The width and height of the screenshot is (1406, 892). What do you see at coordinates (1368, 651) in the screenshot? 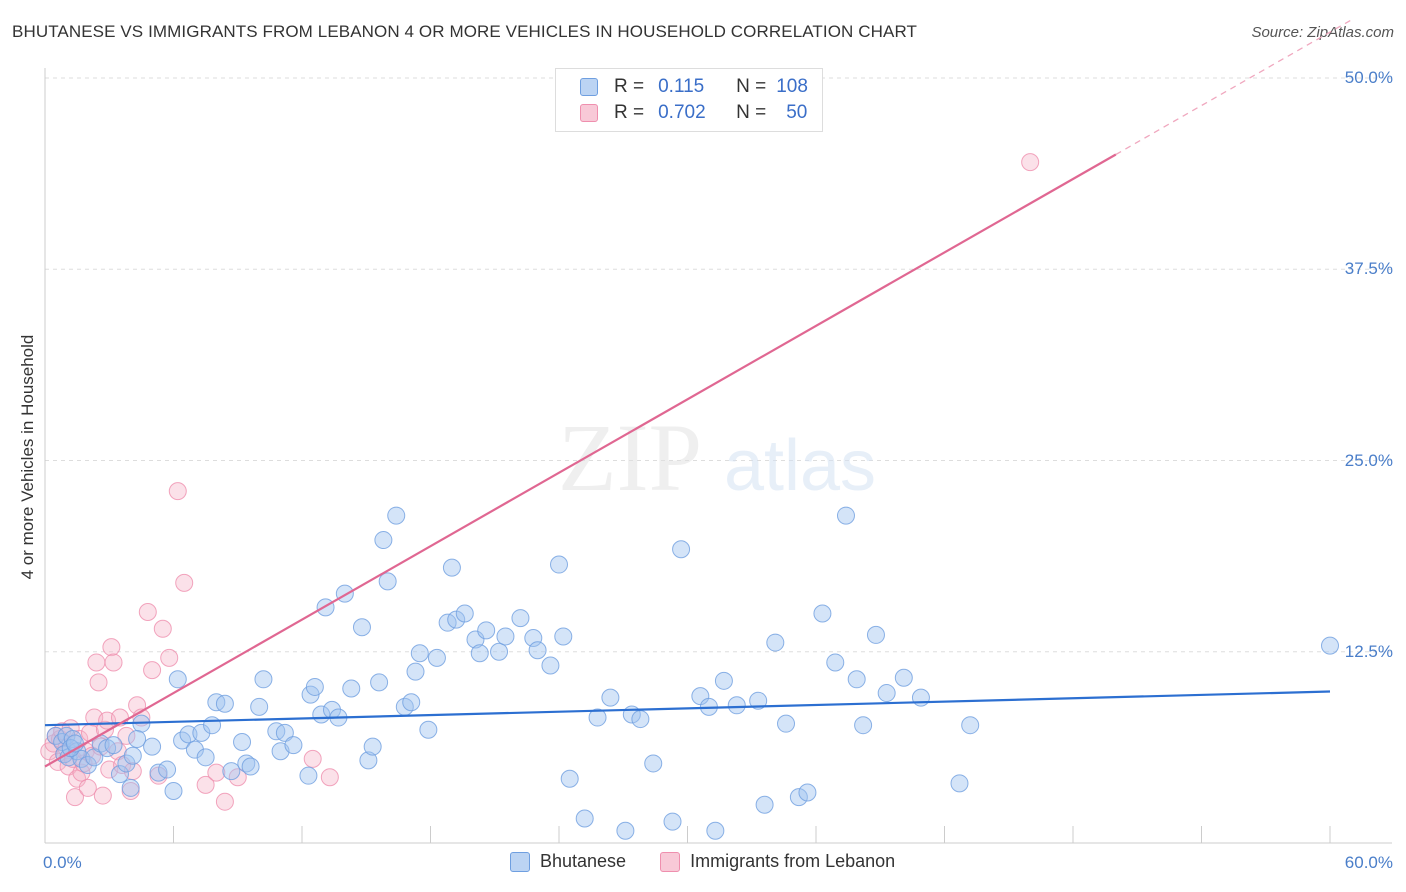
I see `y-tick-label: 12.5%` at bounding box center [1368, 651].